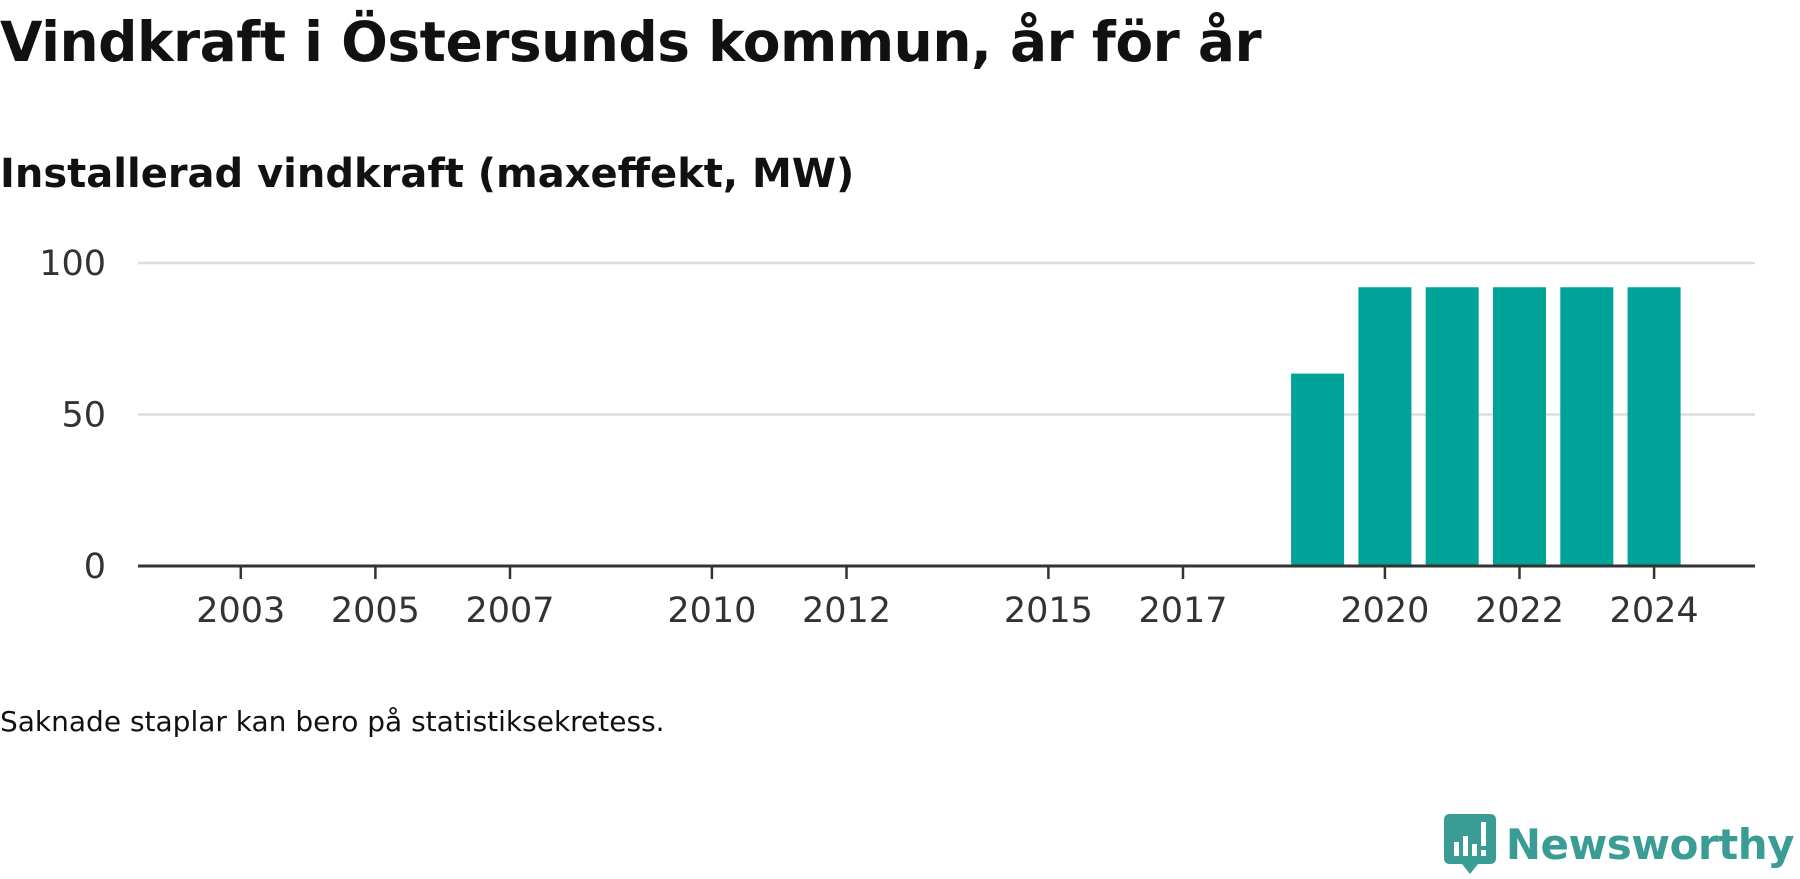 This screenshot has width=1800, height=879. What do you see at coordinates (1048, 611) in the screenshot?
I see `x-tick-label: 2015` at bounding box center [1048, 611].